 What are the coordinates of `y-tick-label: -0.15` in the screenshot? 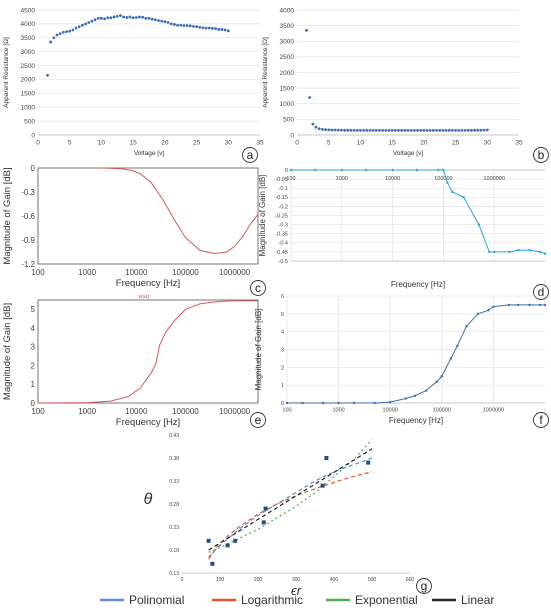 It's located at (281, 198).